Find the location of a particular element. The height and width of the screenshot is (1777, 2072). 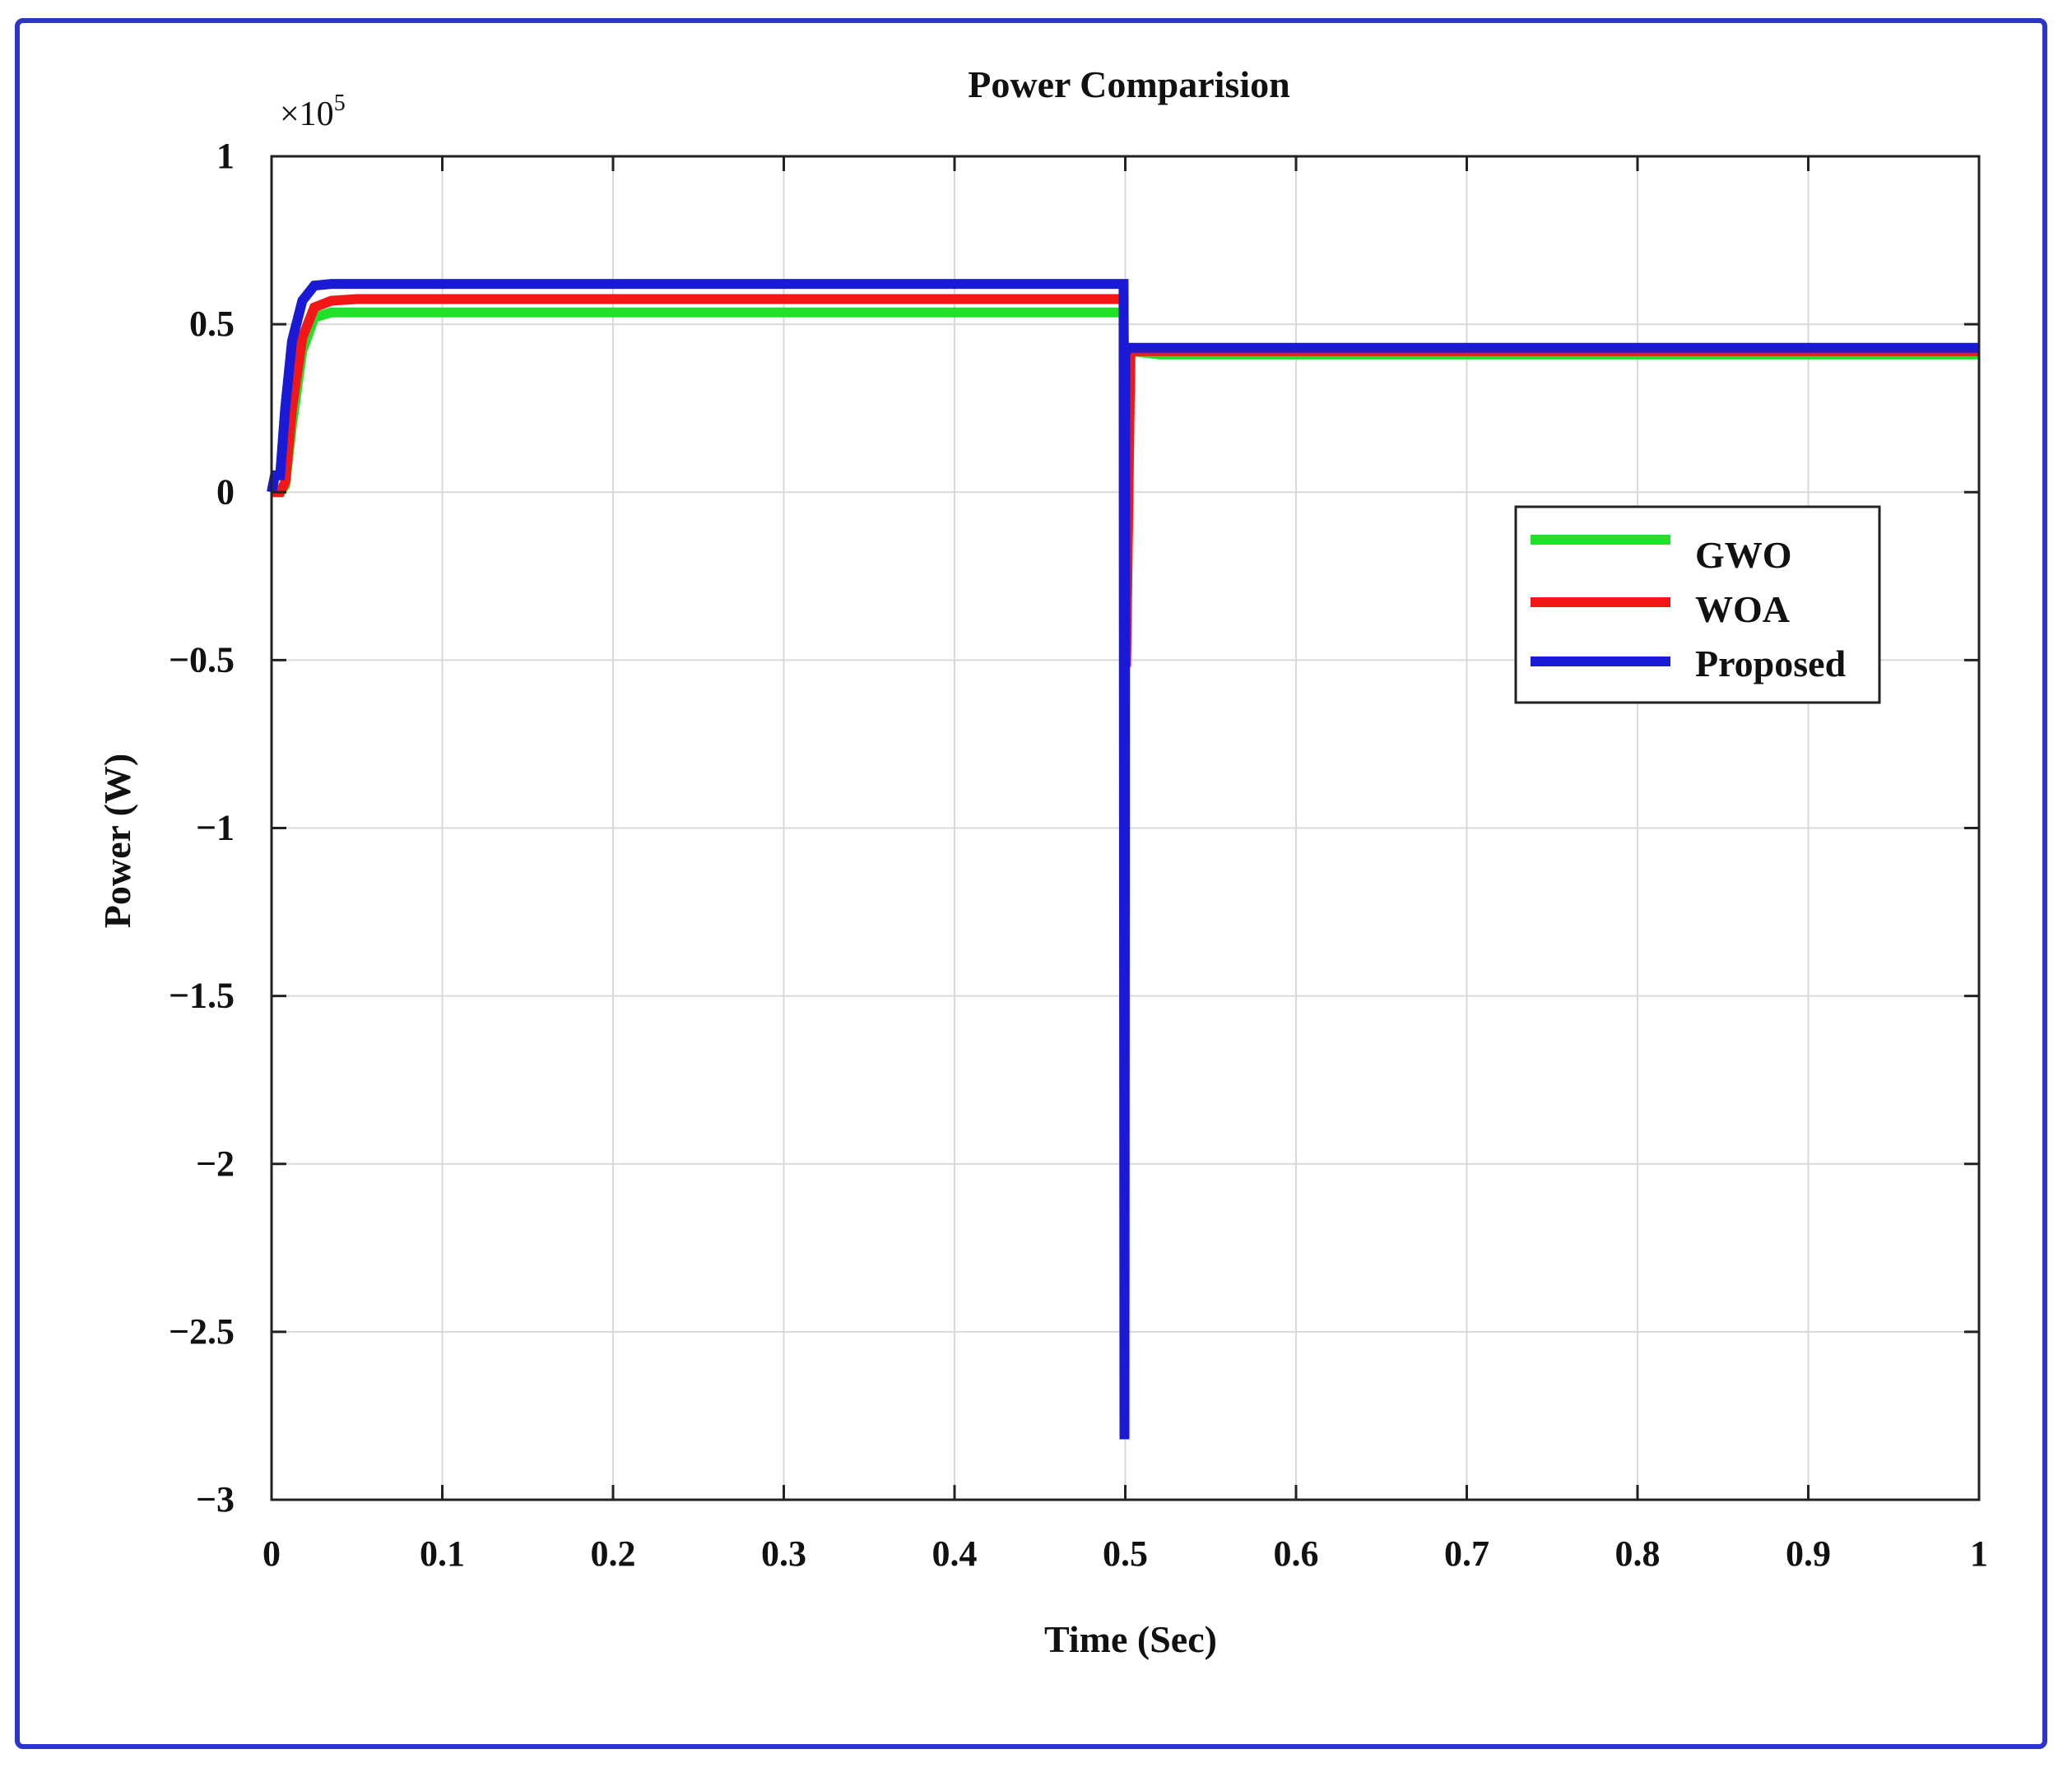

x-tick-label: 0.5 is located at coordinates (1125, 1553).